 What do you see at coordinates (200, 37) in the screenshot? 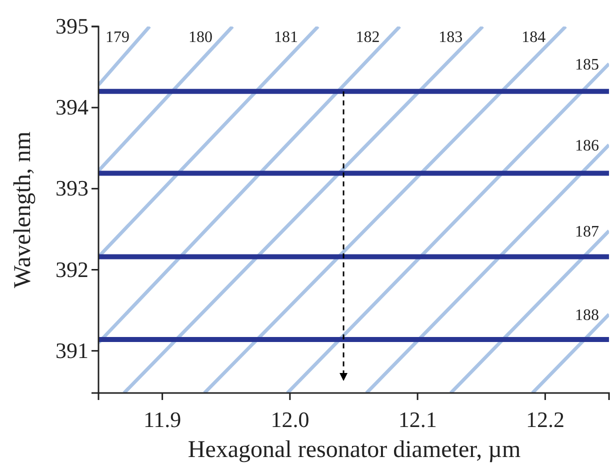
I see `series-label: 180` at bounding box center [200, 37].